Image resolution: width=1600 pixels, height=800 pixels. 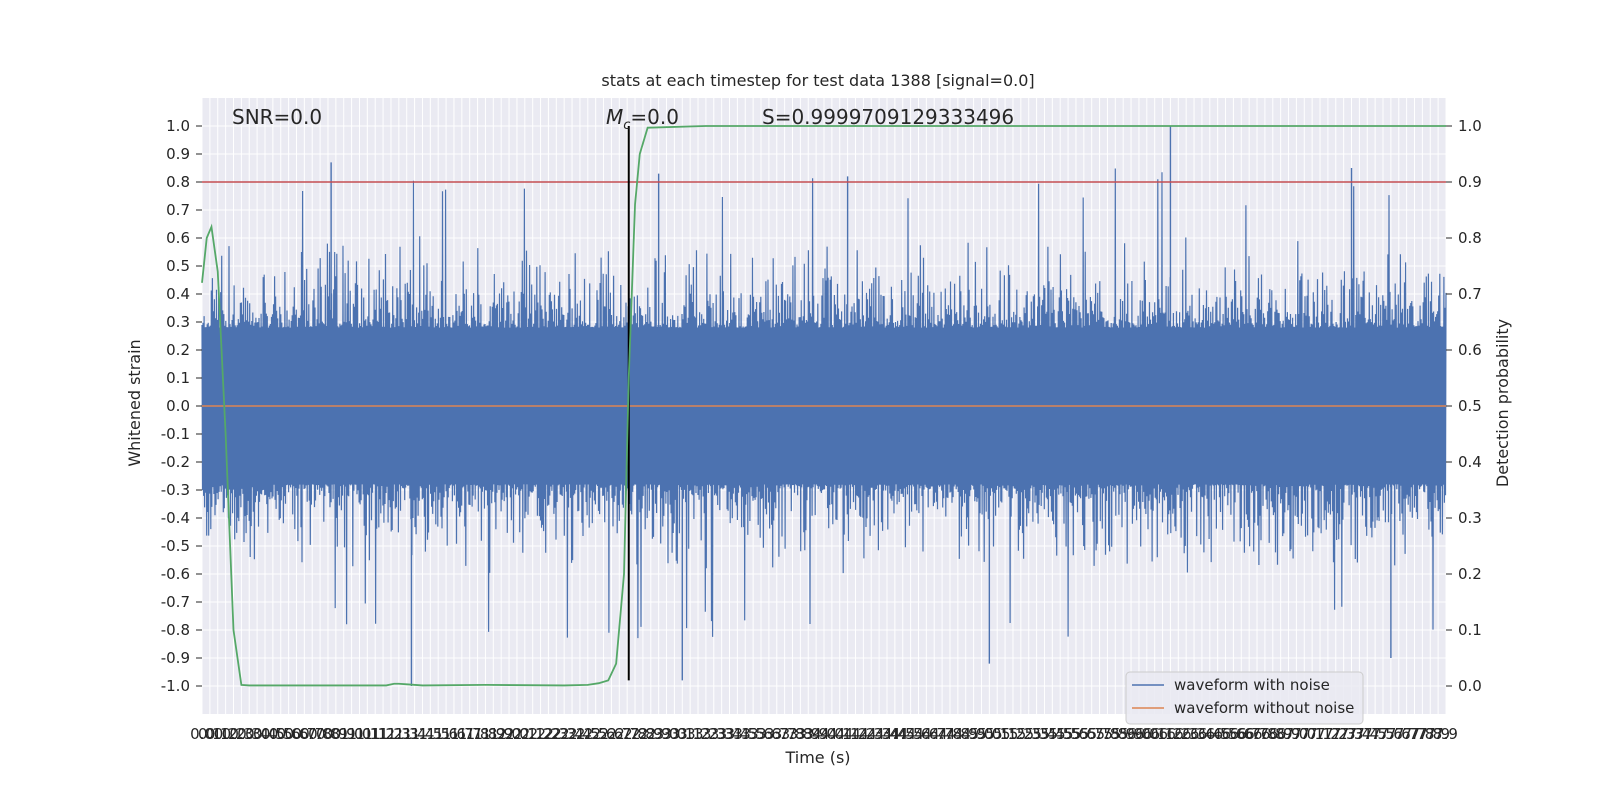 What do you see at coordinates (1470, 182) in the screenshot?
I see `y-tick-label-right: 0.9` at bounding box center [1470, 182].